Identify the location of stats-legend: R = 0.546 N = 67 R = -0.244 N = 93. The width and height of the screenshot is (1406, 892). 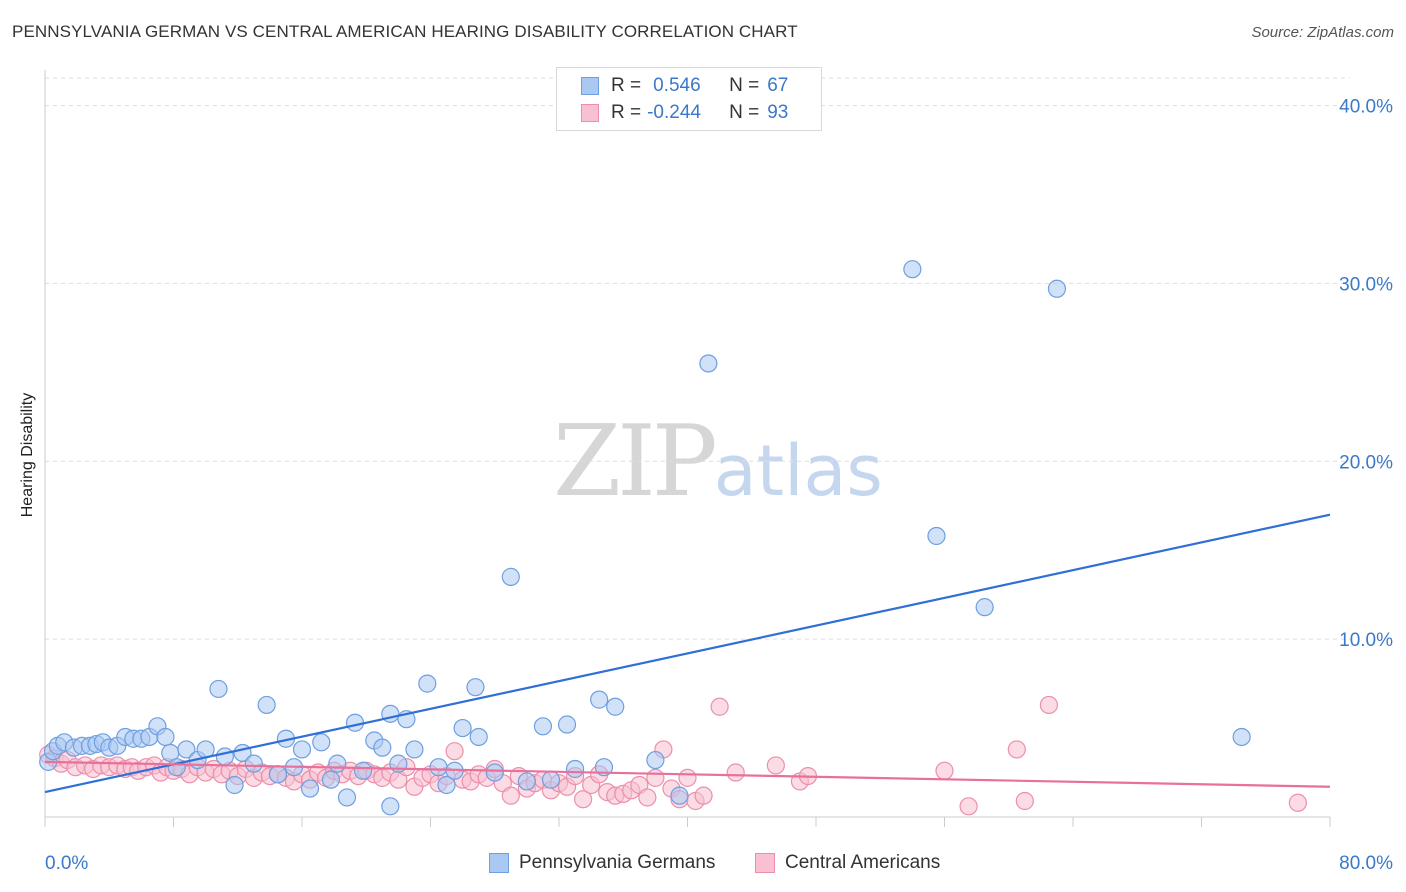
(689, 99).